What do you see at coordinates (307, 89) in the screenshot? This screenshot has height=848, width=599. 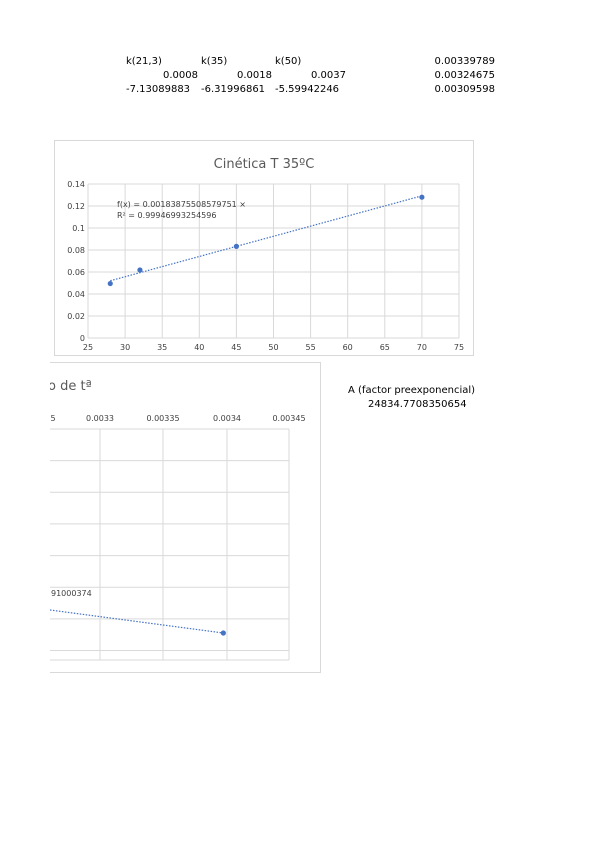 I see `lnk50-value: -5.59942246` at bounding box center [307, 89].